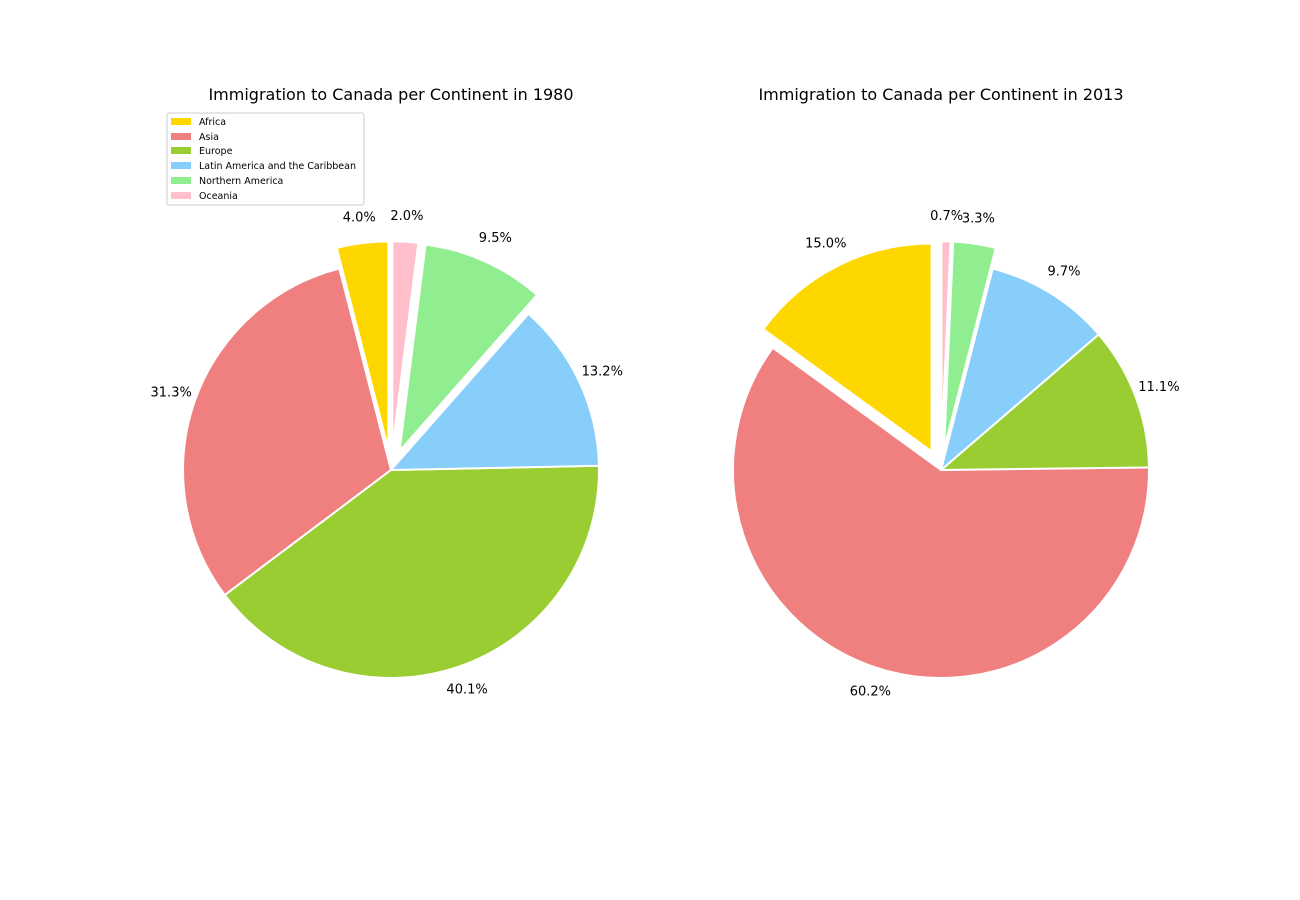  What do you see at coordinates (978, 219) in the screenshot?
I see `pct-label-northern-america: 3.3%` at bounding box center [978, 219].